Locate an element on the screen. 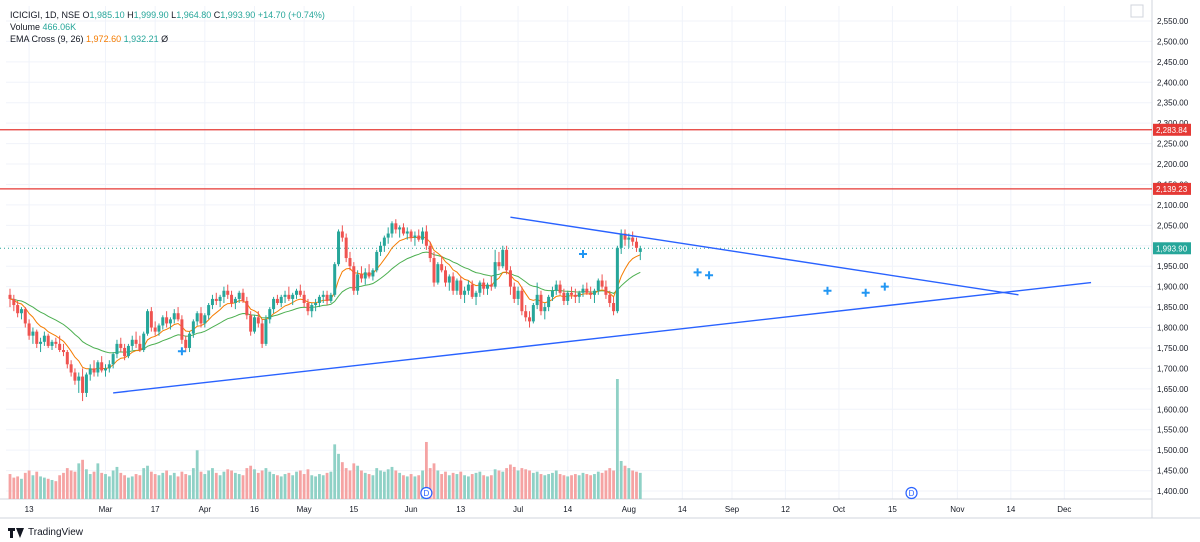  y-tick-label: 1,650.00 is located at coordinates (1173, 389).